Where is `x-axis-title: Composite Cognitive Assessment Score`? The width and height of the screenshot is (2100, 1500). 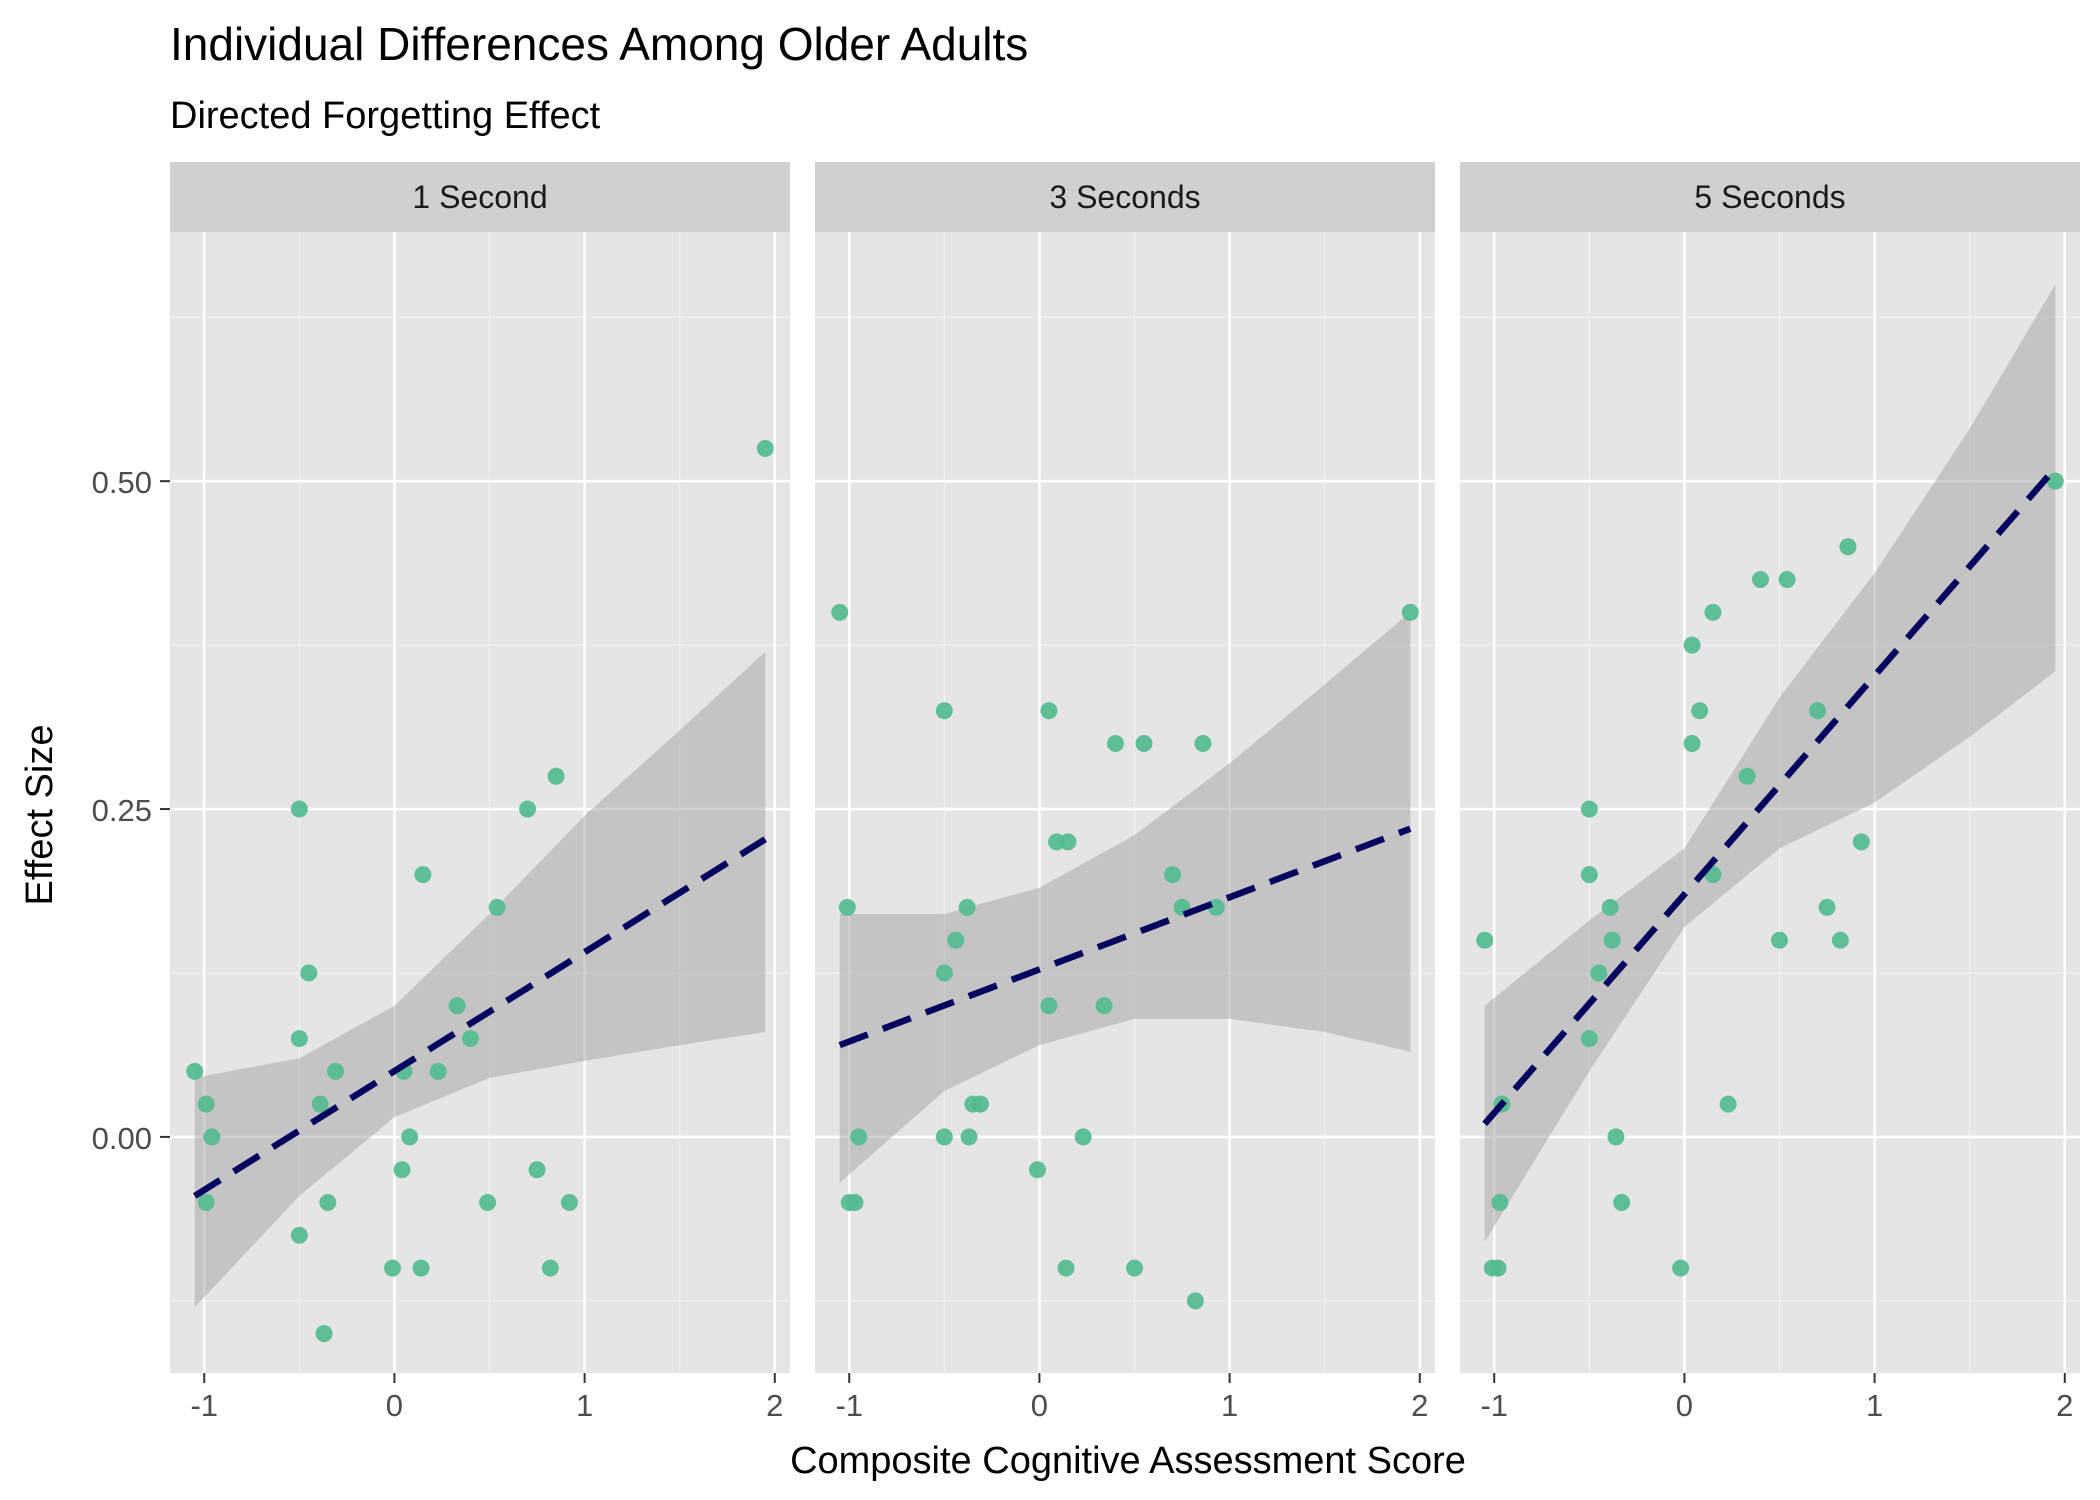
x-axis-title: Composite Cognitive Assessment Score is located at coordinates (1128, 1461).